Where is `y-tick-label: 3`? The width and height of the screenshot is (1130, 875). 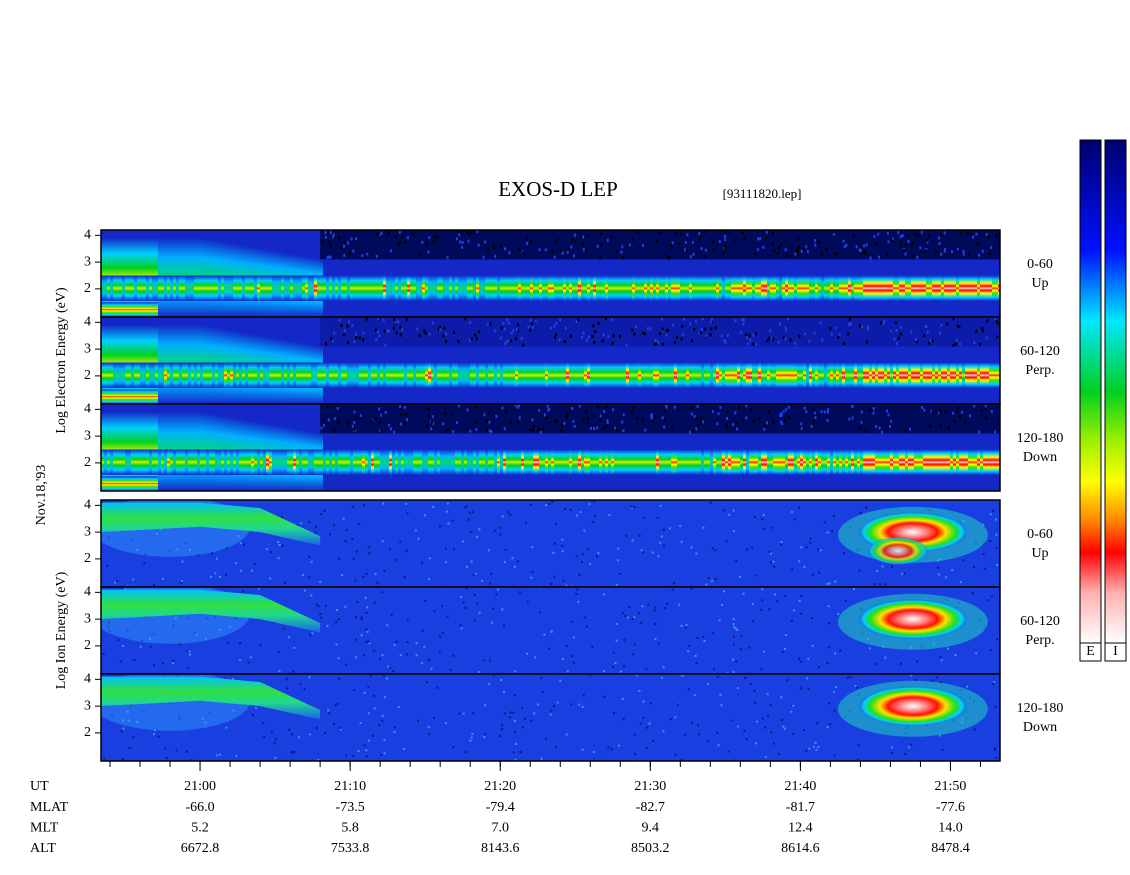
y-tick-label: 3 is located at coordinates (87, 531).